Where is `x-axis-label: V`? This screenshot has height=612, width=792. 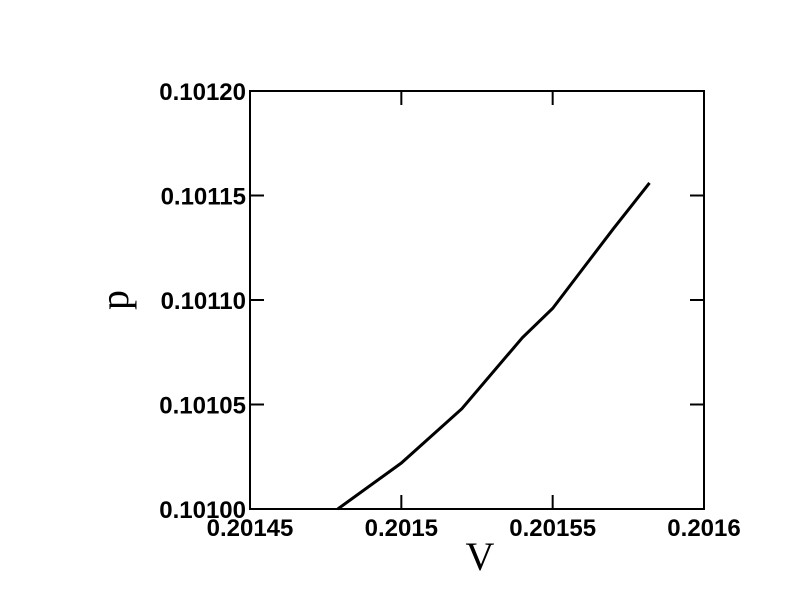
x-axis-label: V is located at coordinates (480, 556).